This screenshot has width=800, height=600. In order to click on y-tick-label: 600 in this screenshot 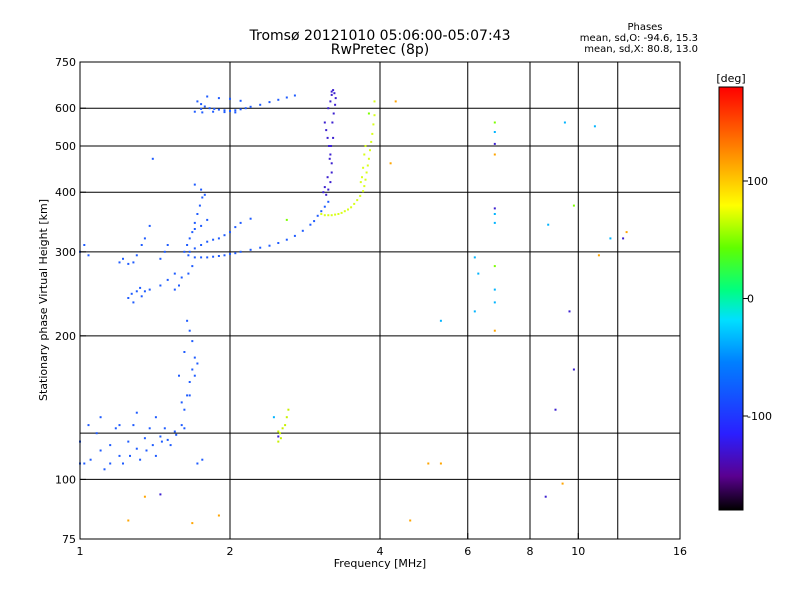, I will do `click(65, 108)`.